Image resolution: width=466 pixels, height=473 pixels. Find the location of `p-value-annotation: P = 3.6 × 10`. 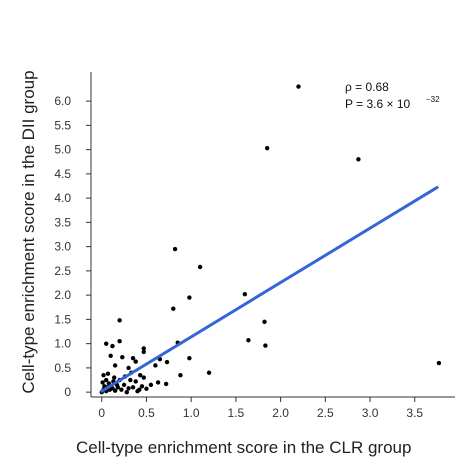

p-value-annotation: P = 3.6 × 10 is located at coordinates (377, 104).